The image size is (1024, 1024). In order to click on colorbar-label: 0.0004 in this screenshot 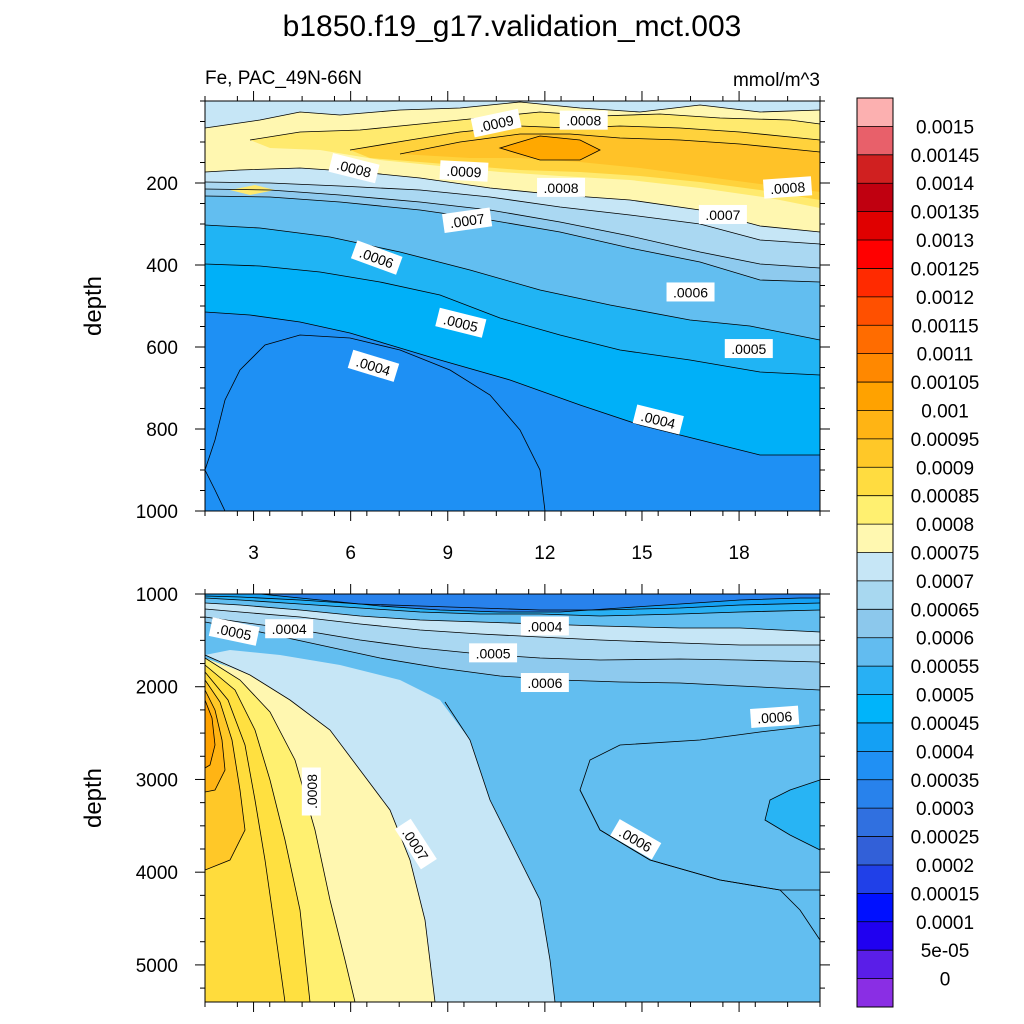, I will do `click(945, 752)`.